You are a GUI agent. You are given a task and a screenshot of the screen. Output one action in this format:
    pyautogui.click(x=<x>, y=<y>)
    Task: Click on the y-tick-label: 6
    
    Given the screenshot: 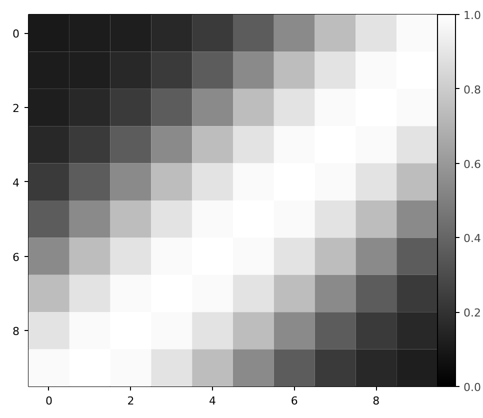 What is the action you would take?
    pyautogui.click(x=16, y=257)
    